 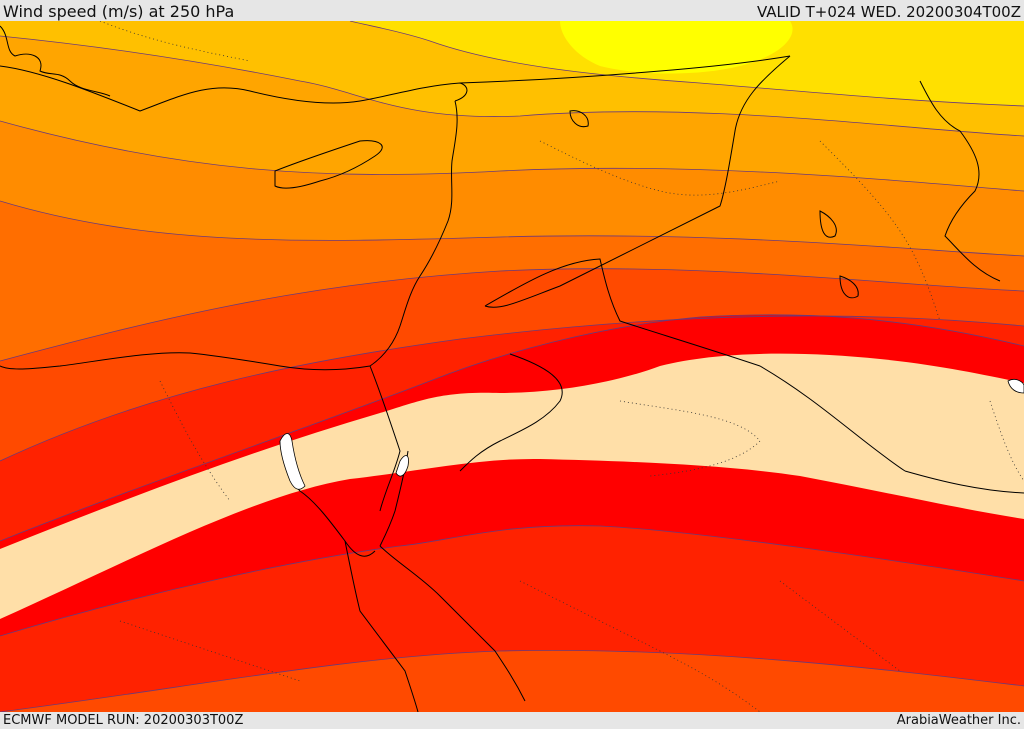 I want to click on aegean-coast, so click(x=55, y=61).